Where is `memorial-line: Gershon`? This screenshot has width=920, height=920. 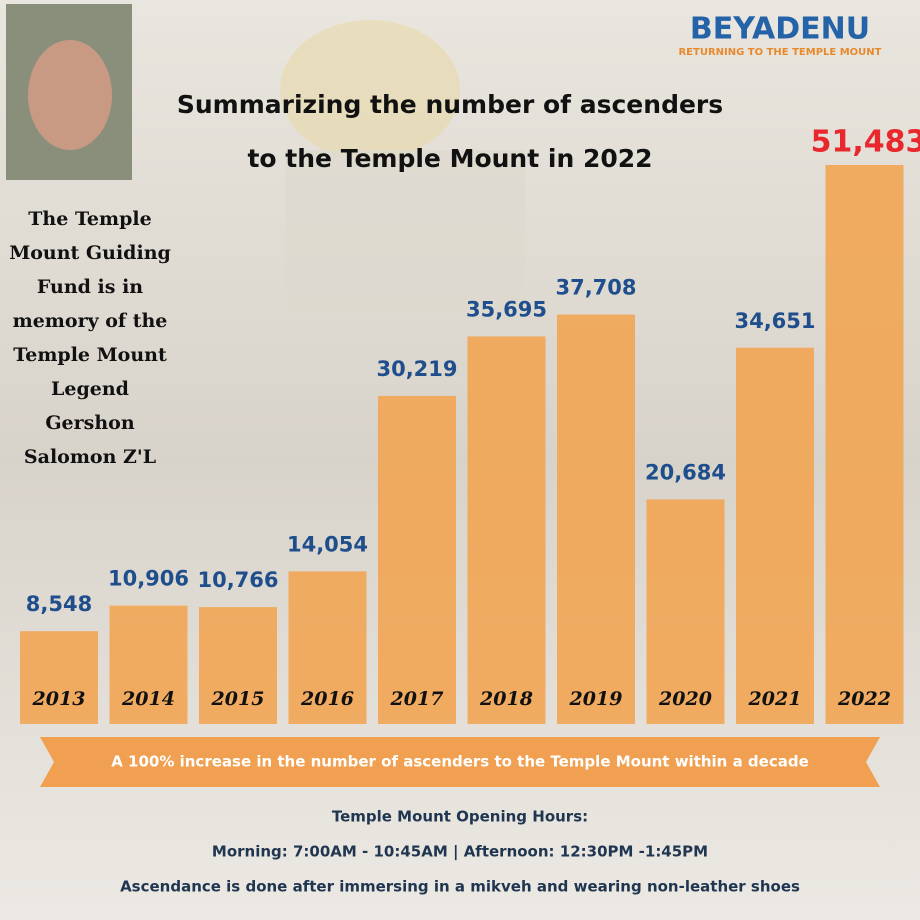
memorial-line: Gershon is located at coordinates (90, 423).